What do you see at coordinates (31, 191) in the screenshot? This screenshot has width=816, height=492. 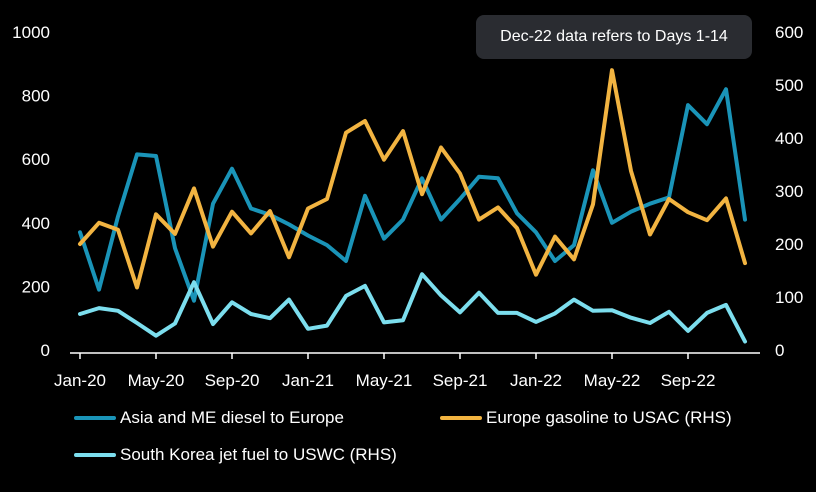 I see `left-axis-ticks: 0 200 400 600 800 1000` at bounding box center [31, 191].